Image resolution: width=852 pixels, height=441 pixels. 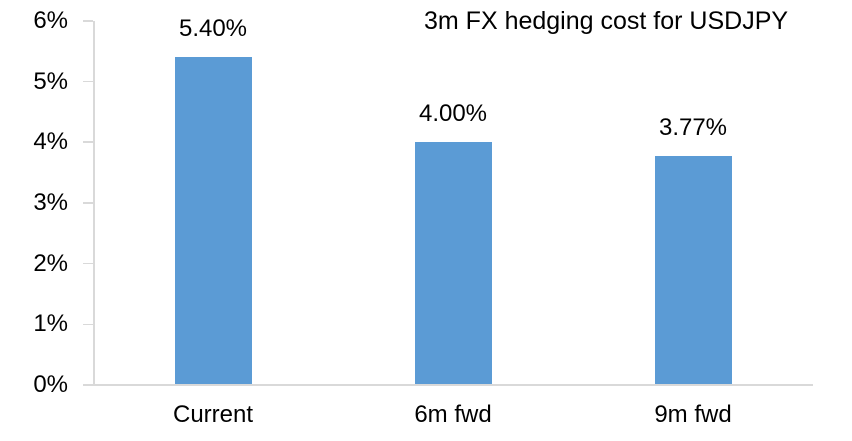 What do you see at coordinates (693, 128) in the screenshot?
I see `bar-value-label: 3.77%` at bounding box center [693, 128].